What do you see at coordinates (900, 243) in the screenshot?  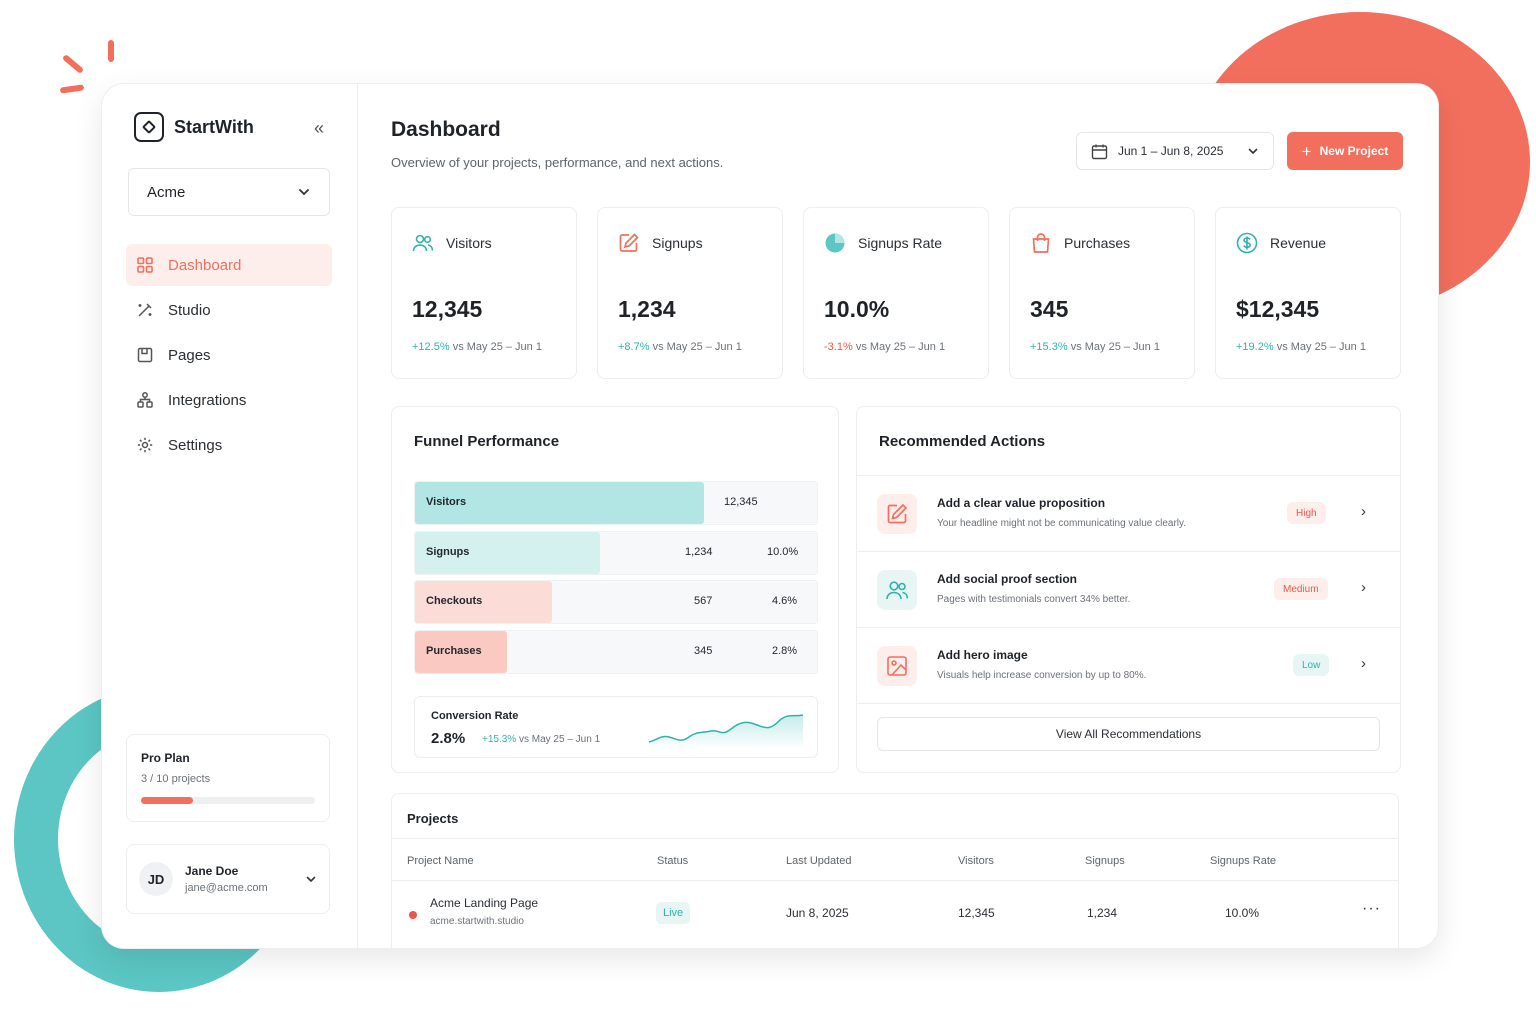 I see `stat-label: Signups Rate` at bounding box center [900, 243].